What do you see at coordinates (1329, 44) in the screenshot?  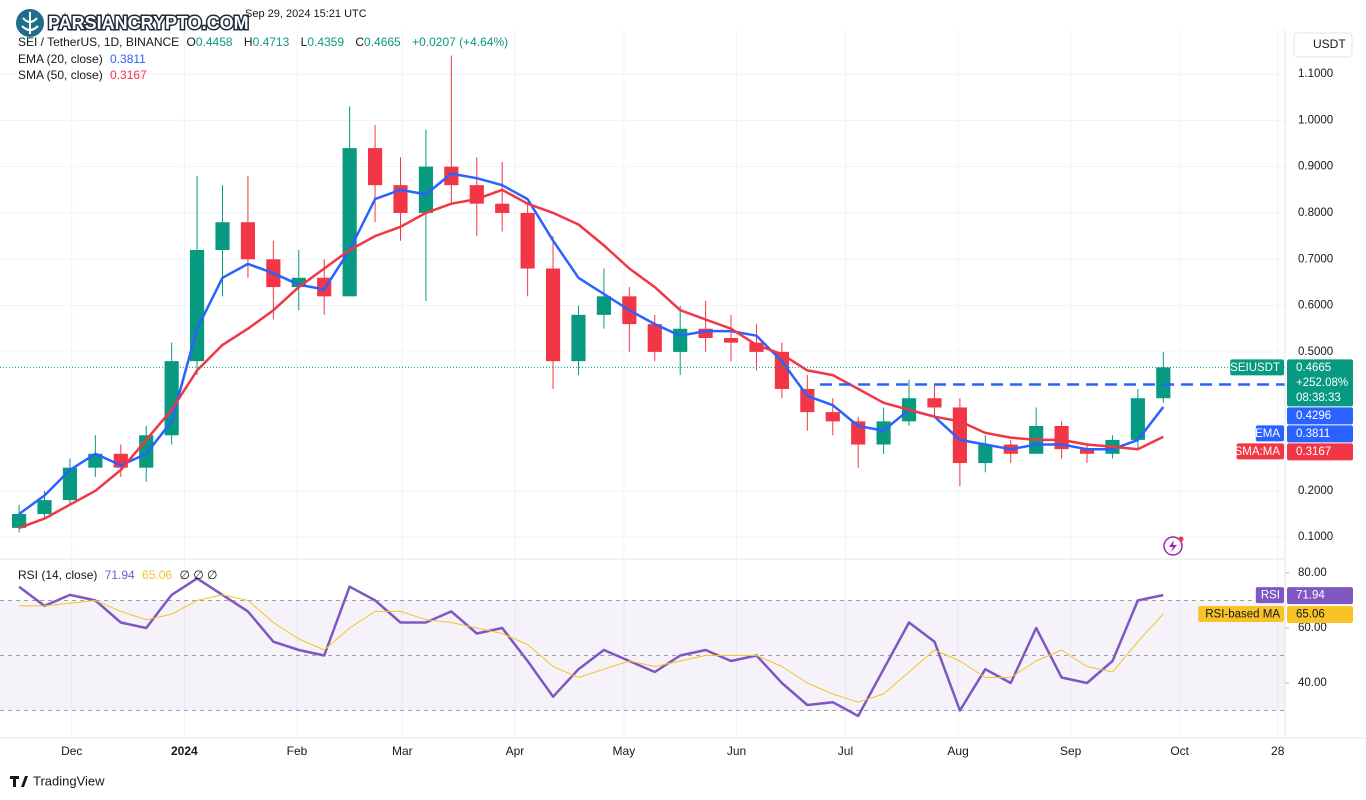 I see `currency-label: USDT` at bounding box center [1329, 44].